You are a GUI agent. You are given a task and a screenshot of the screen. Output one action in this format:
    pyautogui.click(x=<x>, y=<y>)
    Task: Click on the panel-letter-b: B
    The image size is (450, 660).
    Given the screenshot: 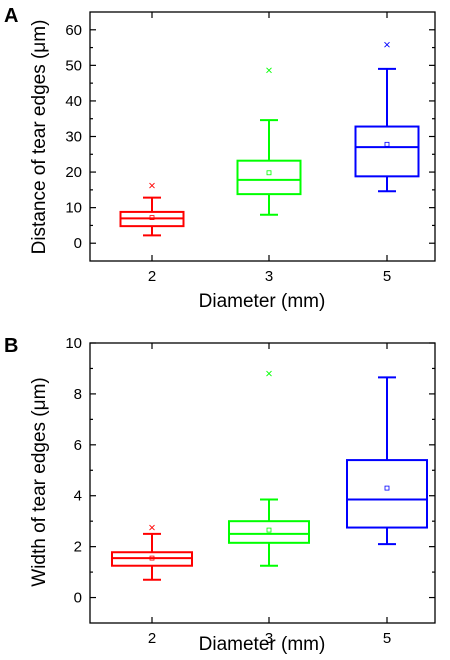 What is the action you would take?
    pyautogui.click(x=11, y=346)
    